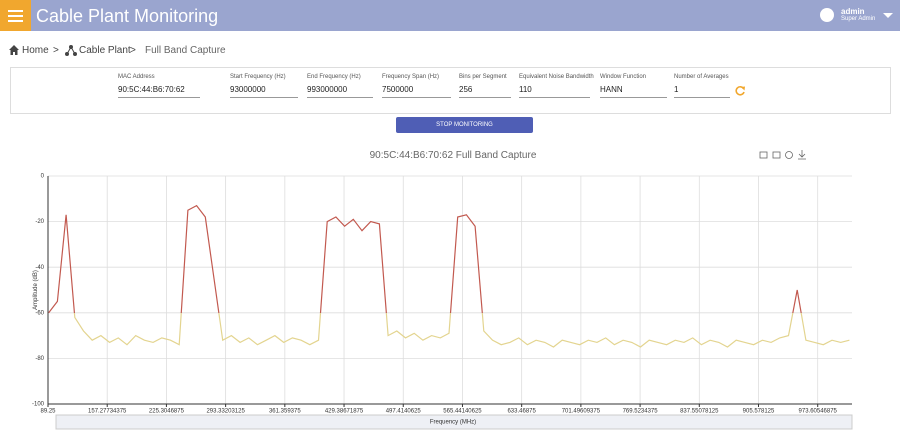  Describe the element at coordinates (159, 91) in the screenshot. I see `field-input: 90:5C:44:B6:70:62` at that location.